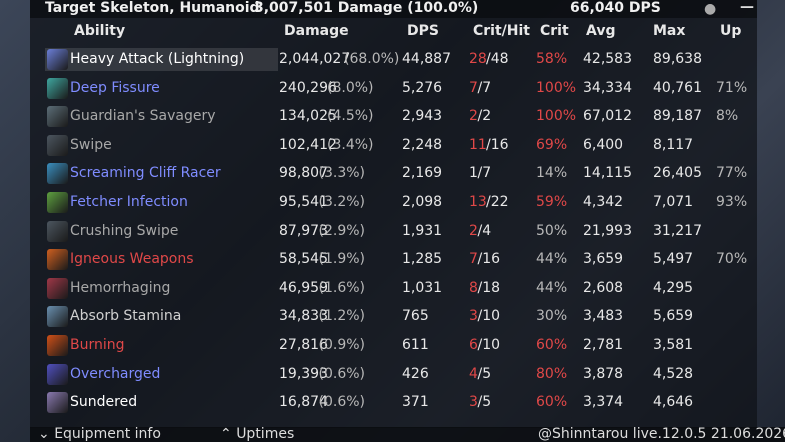  I want to click on dps: 2,098, so click(422, 202).